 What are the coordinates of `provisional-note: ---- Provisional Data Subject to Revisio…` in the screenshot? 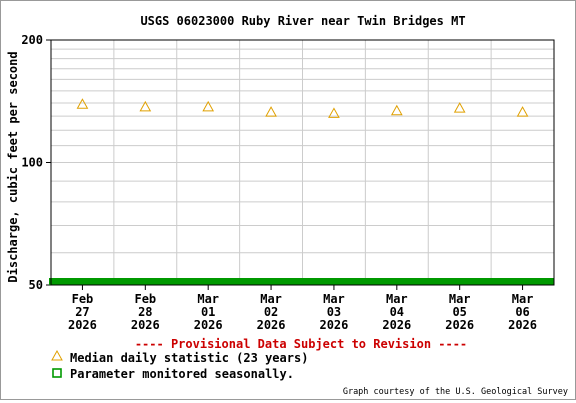 It's located at (301, 344).